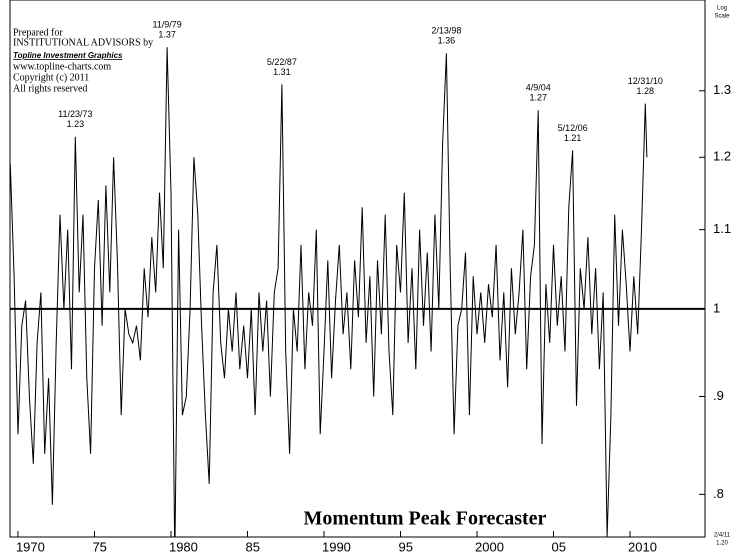  Describe the element at coordinates (718, 493) in the screenshot. I see `y-tick-label: .8` at that location.